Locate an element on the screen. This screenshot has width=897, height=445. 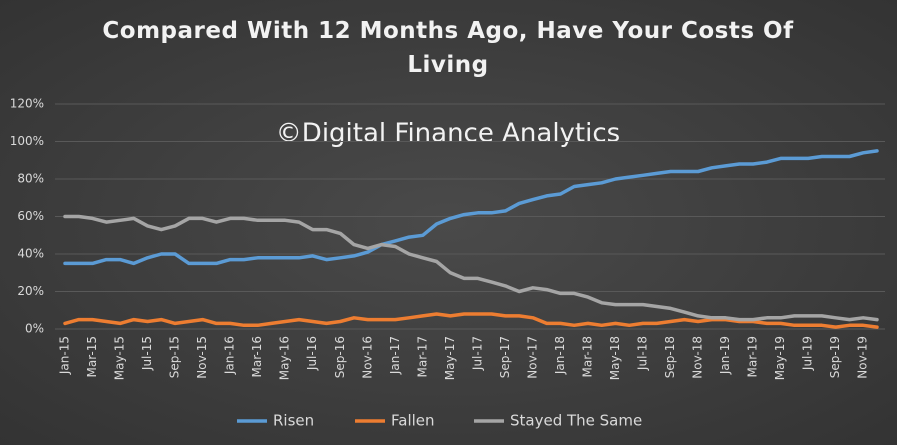
x-tick-label: Mar-15 is located at coordinates (92, 356).